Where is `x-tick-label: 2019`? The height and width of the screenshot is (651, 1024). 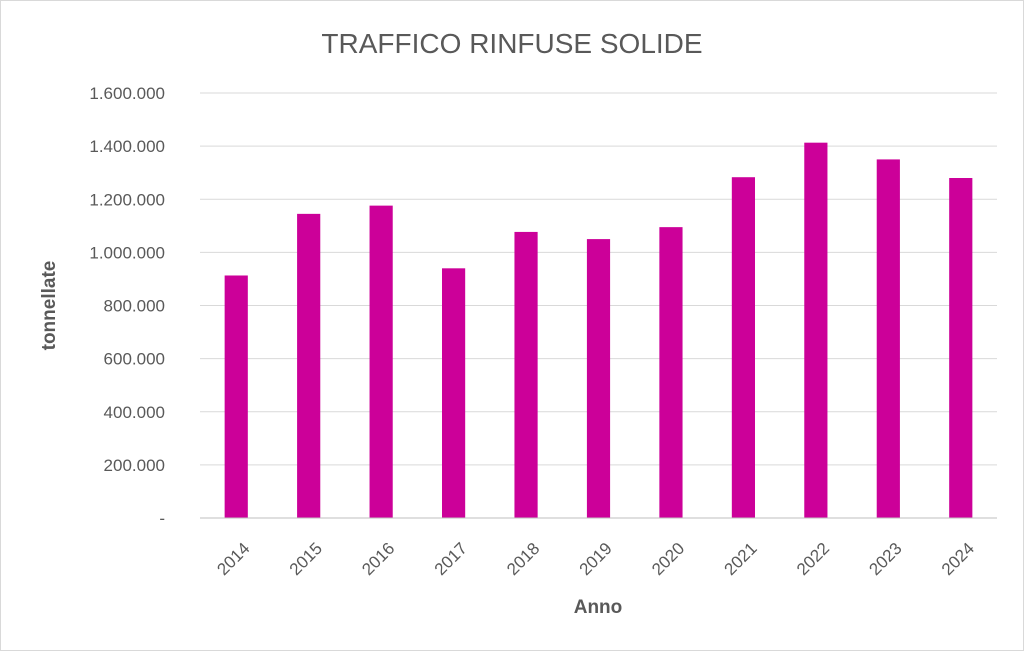
x-tick-label: 2019 is located at coordinates (596, 559).